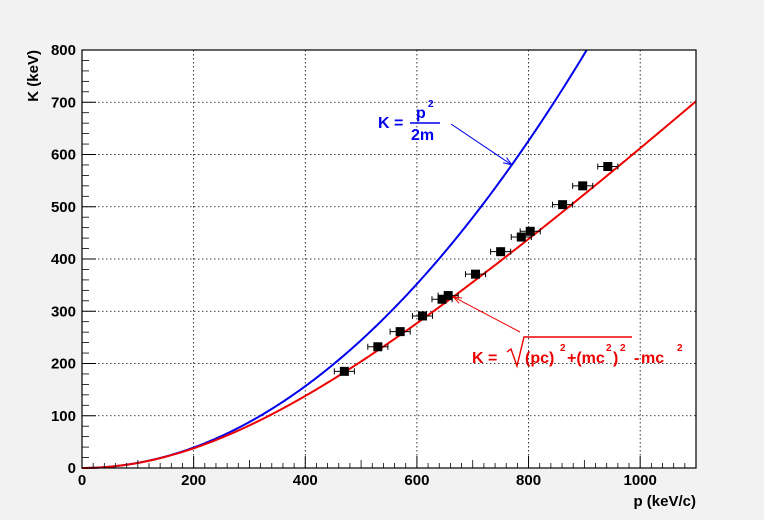  I want to click on relativistic-formula-rest-energy: mc, so click(652, 358).